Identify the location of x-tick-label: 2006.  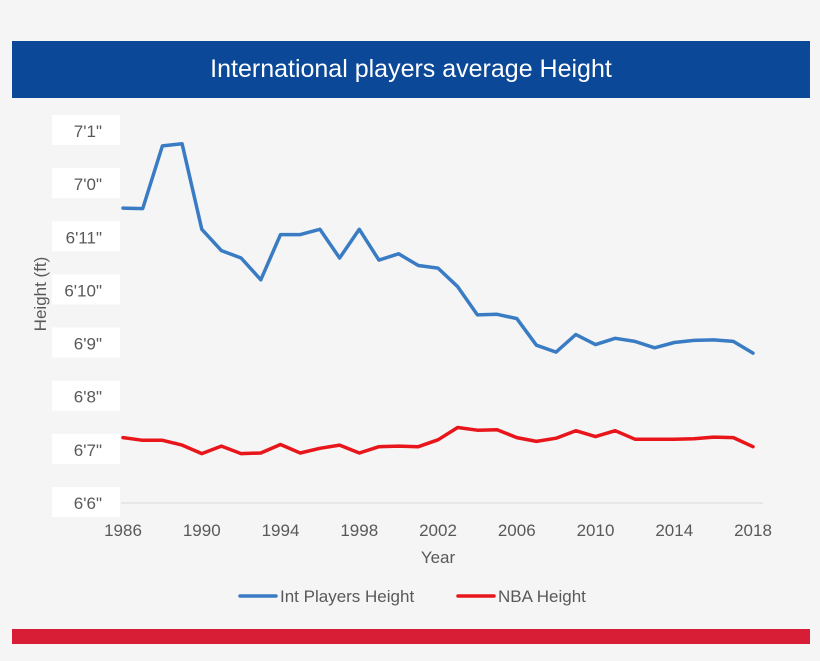
(517, 530).